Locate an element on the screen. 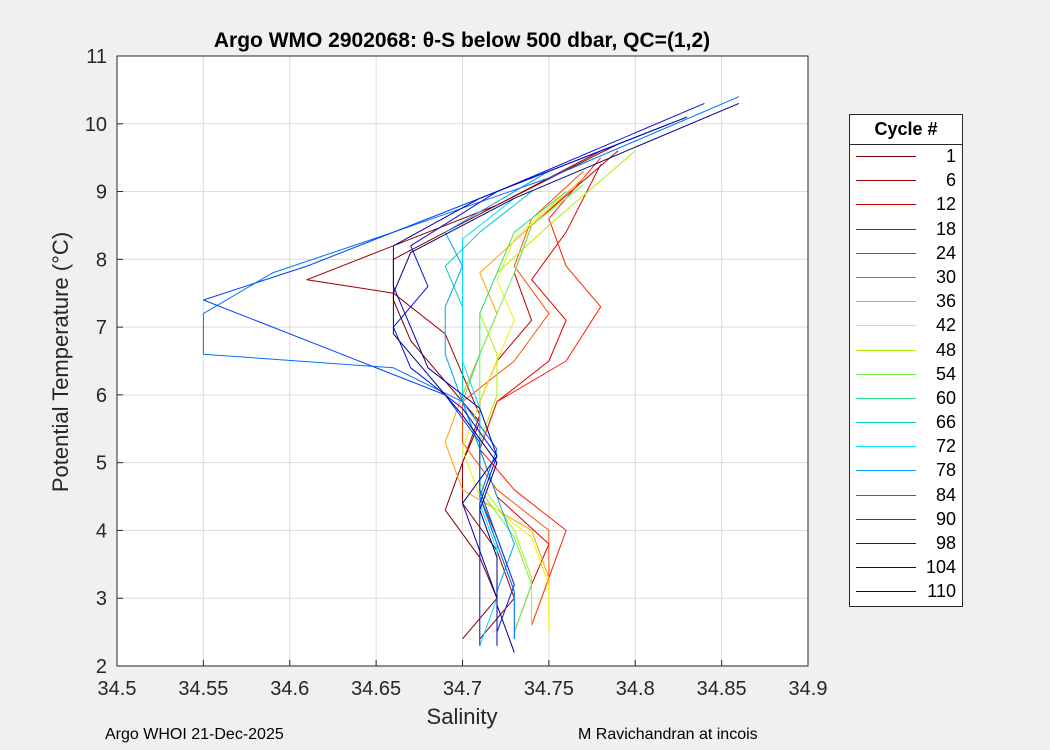 Image resolution: width=1050 pixels, height=750 pixels. legend-item-66: 66 is located at coordinates (906, 423).